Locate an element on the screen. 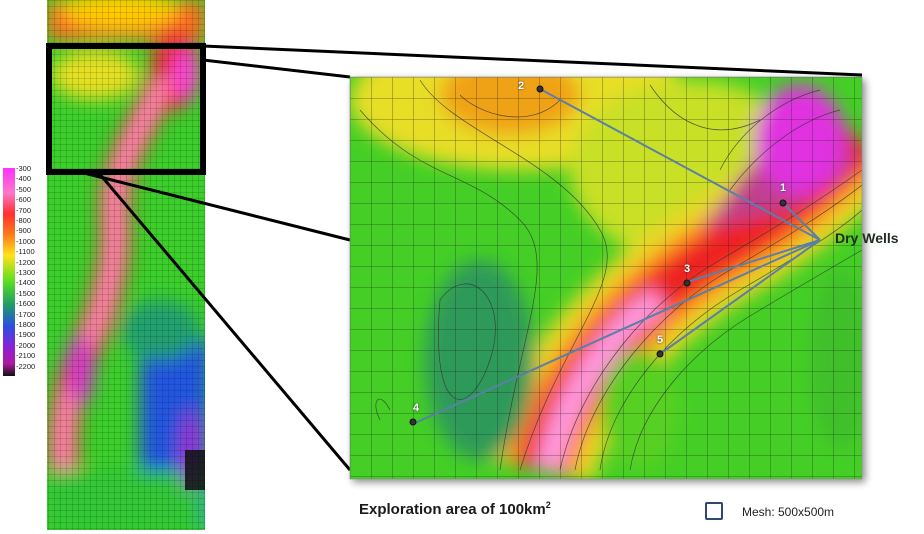 Image resolution: width=924 pixels, height=534 pixels. caption-text: Exploration area of 100km is located at coordinates (452, 509).